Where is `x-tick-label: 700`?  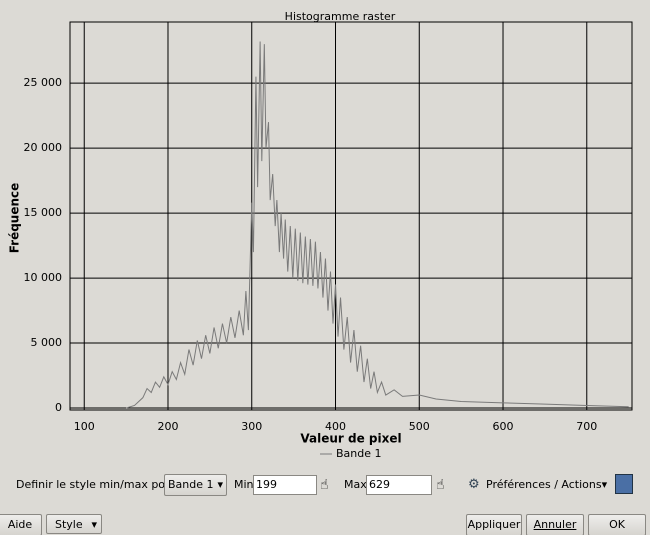 x-tick-label: 700 is located at coordinates (586, 426).